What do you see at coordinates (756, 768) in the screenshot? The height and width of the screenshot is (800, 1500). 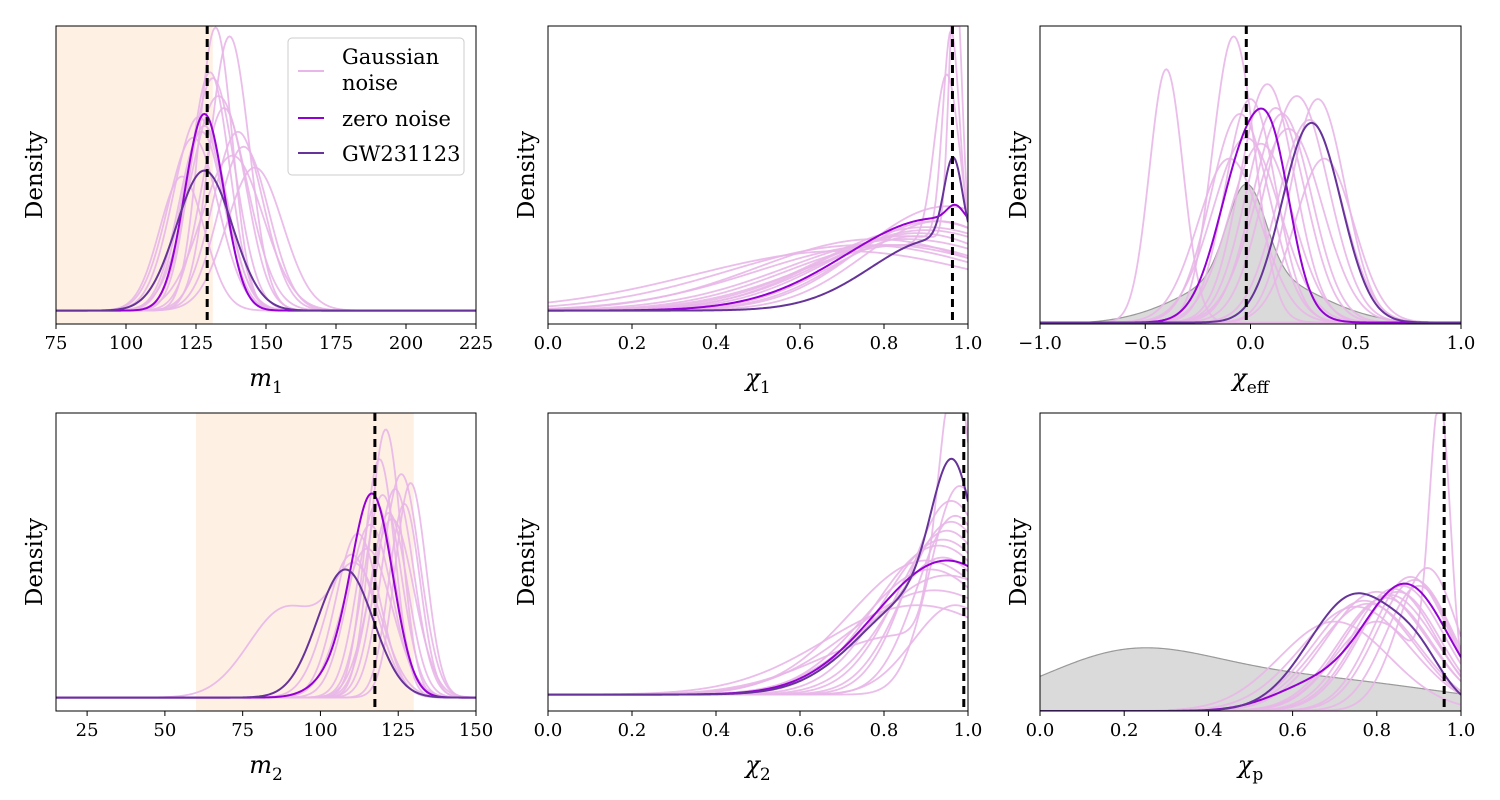 I see `x-axis-label-chi2: χ2` at bounding box center [756, 768].